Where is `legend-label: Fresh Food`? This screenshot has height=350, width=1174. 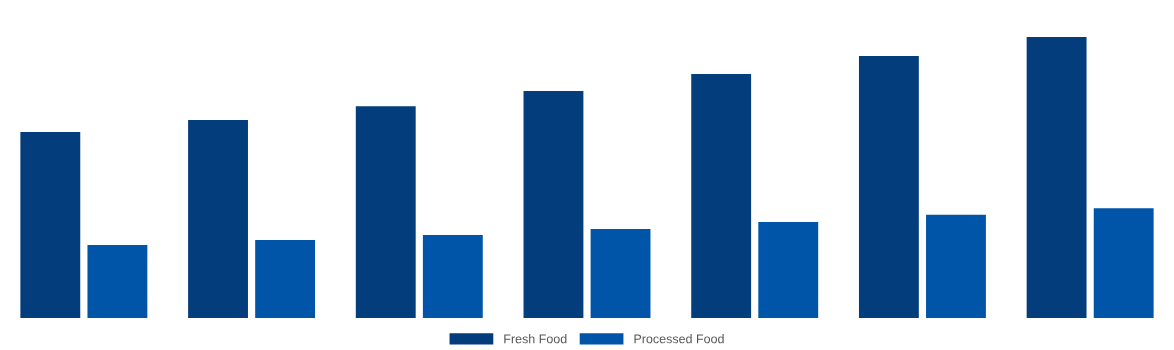
legend-label: Fresh Food is located at coordinates (535, 339).